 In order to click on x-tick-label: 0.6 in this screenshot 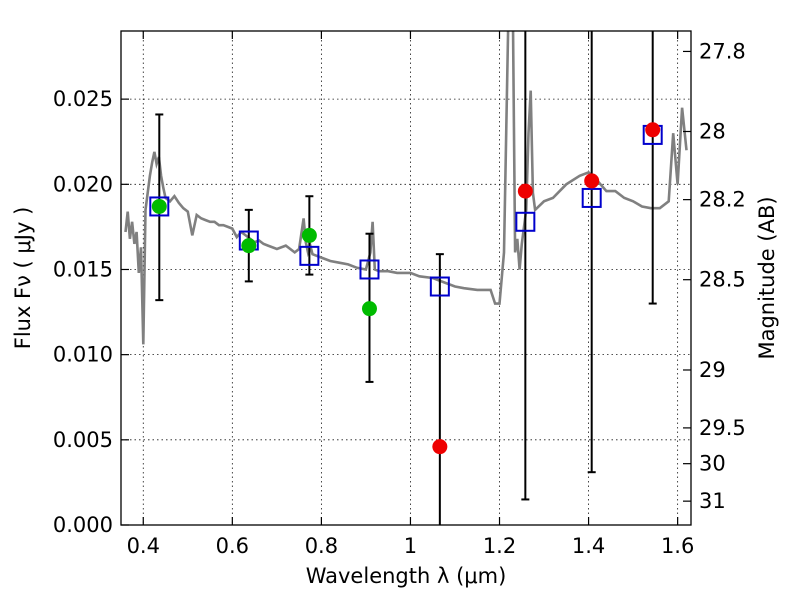, I will do `click(232, 546)`.